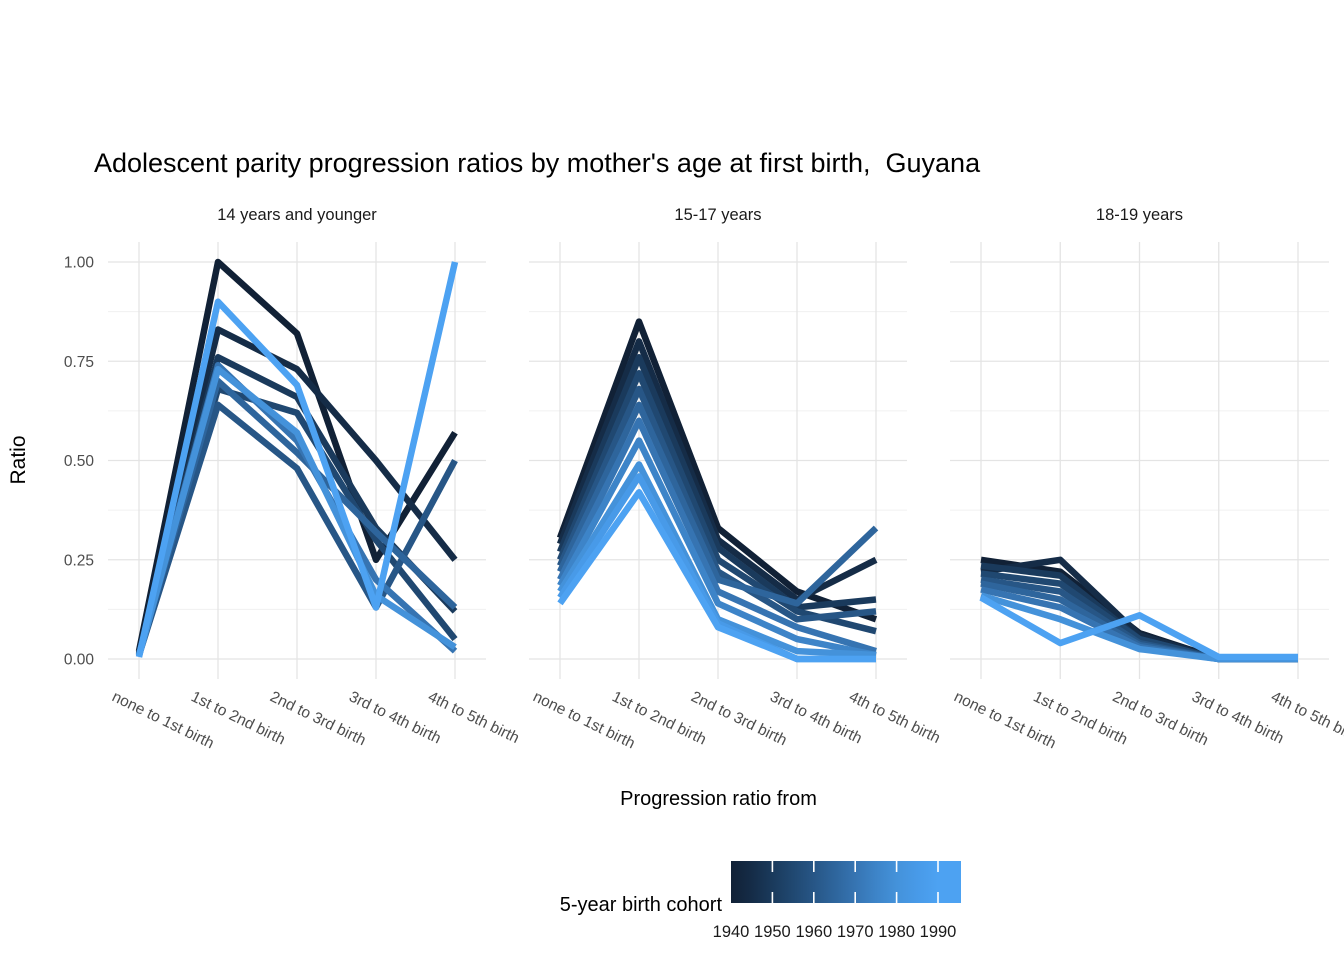 This screenshot has width=1344, height=960. Describe the element at coordinates (846, 882) in the screenshot. I see `legend-colorbar` at that location.